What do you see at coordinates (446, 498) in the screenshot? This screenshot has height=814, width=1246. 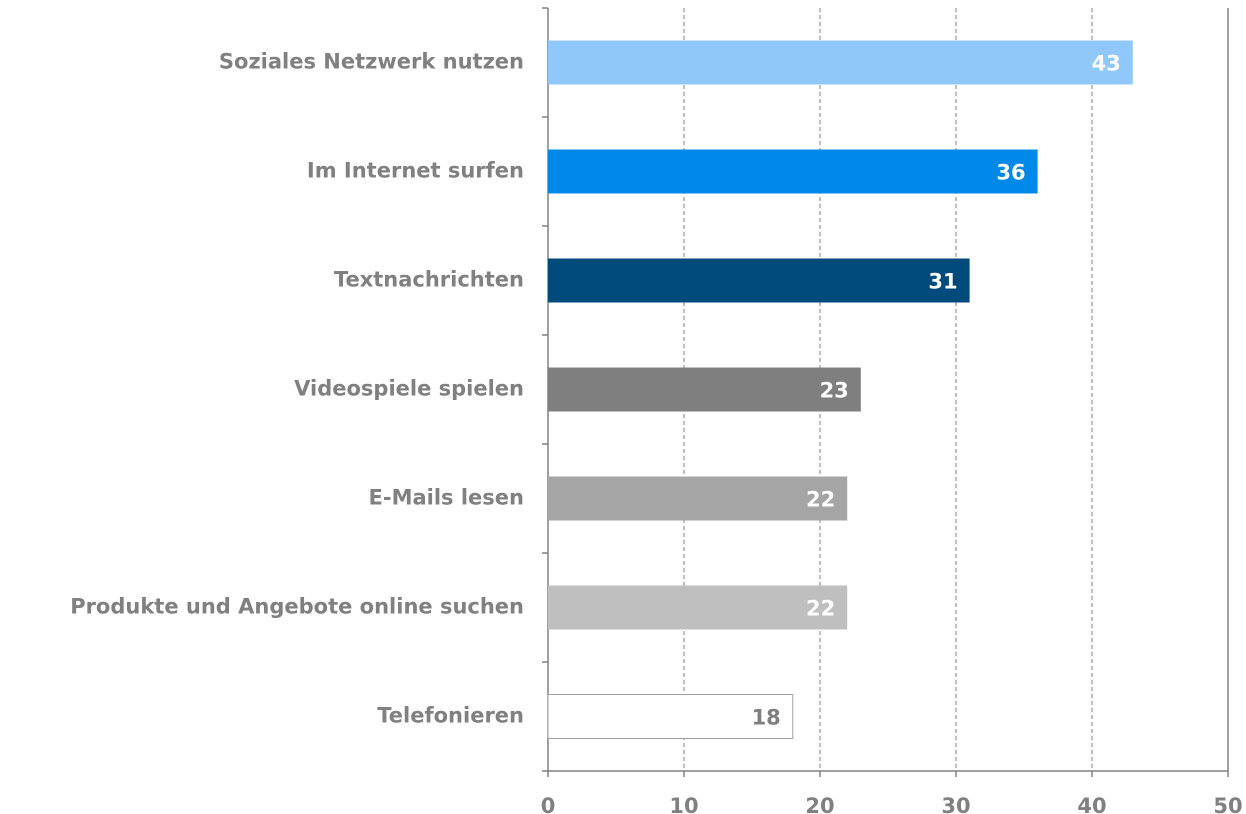 I see `y-tick-label: E-Mails lesen` at bounding box center [446, 498].